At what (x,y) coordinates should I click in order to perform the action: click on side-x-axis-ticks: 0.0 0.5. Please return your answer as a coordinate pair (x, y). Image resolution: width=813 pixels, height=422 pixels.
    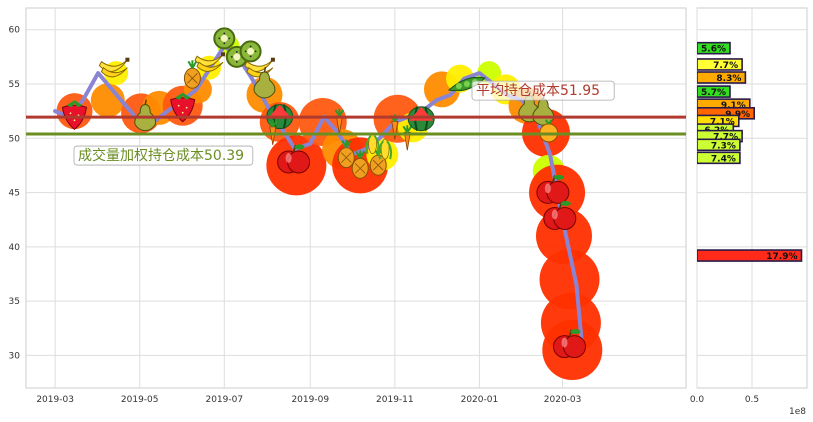
    Looking at the image, I should click on (724, 400).